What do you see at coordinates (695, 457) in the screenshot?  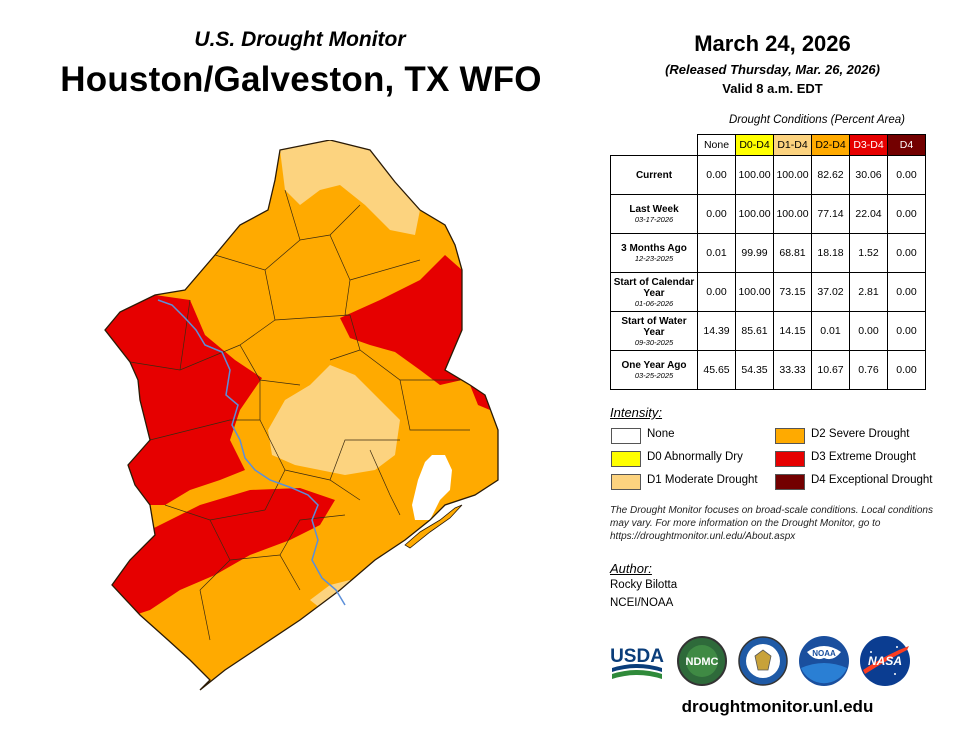 I see `legend-label: D0 Abnormally Dry` at bounding box center [695, 457].